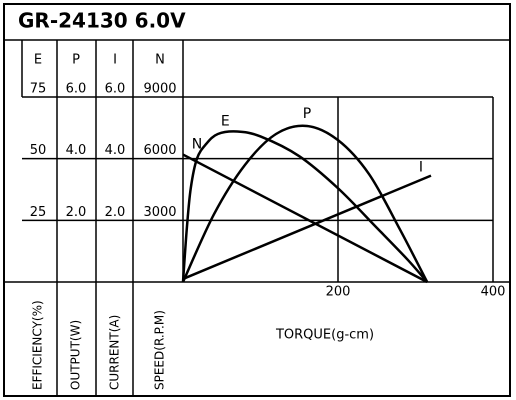 The width and height of the screenshot is (516, 400). I want to click on axis-header: N, so click(160, 60).